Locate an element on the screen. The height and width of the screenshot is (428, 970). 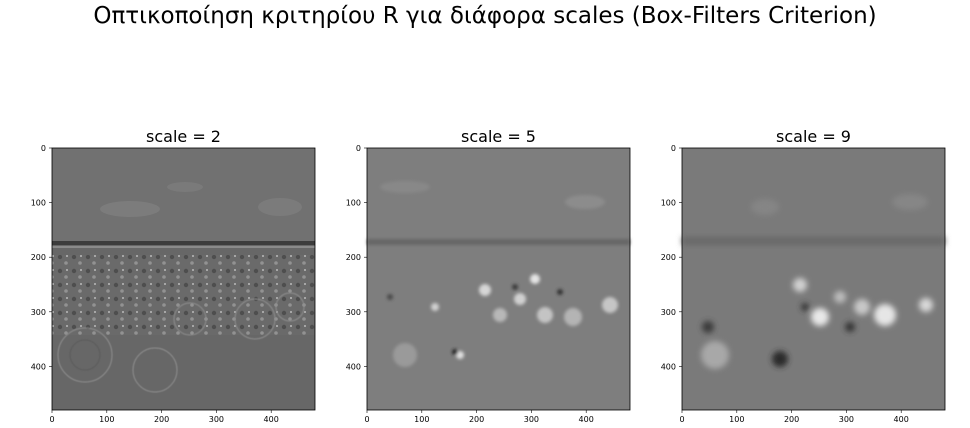
panel-title: scale = 2 is located at coordinates (183, 136).